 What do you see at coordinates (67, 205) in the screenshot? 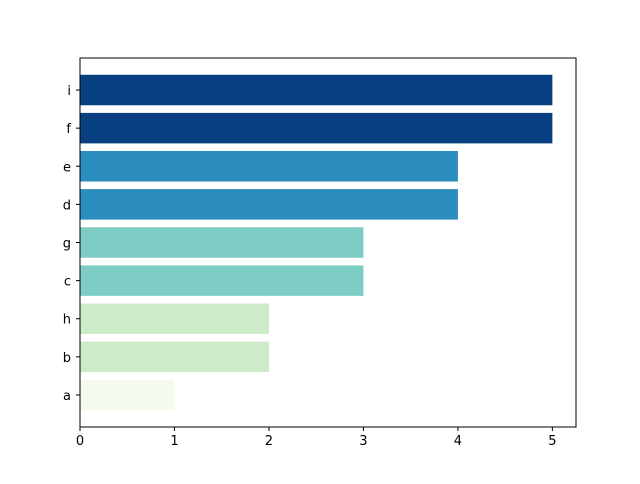
I see `y-tick-label: d` at bounding box center [67, 205].